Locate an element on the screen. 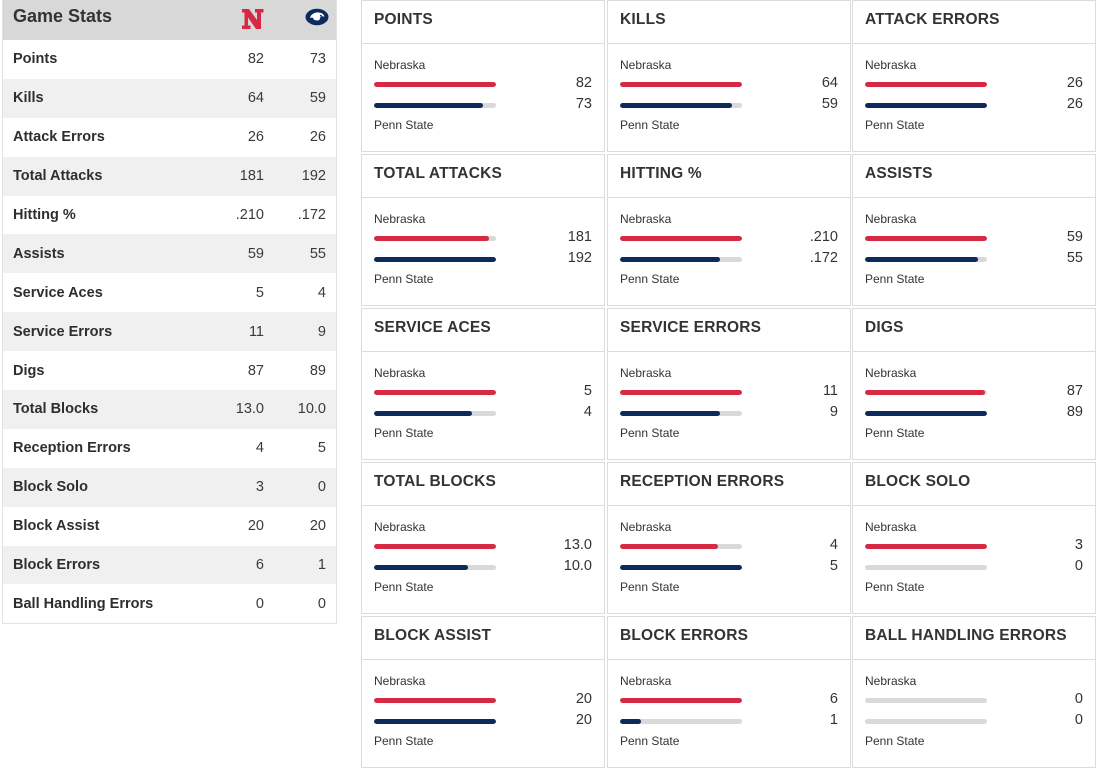 The image size is (1097, 768). table-header: Game Stats is located at coordinates (169, 20).